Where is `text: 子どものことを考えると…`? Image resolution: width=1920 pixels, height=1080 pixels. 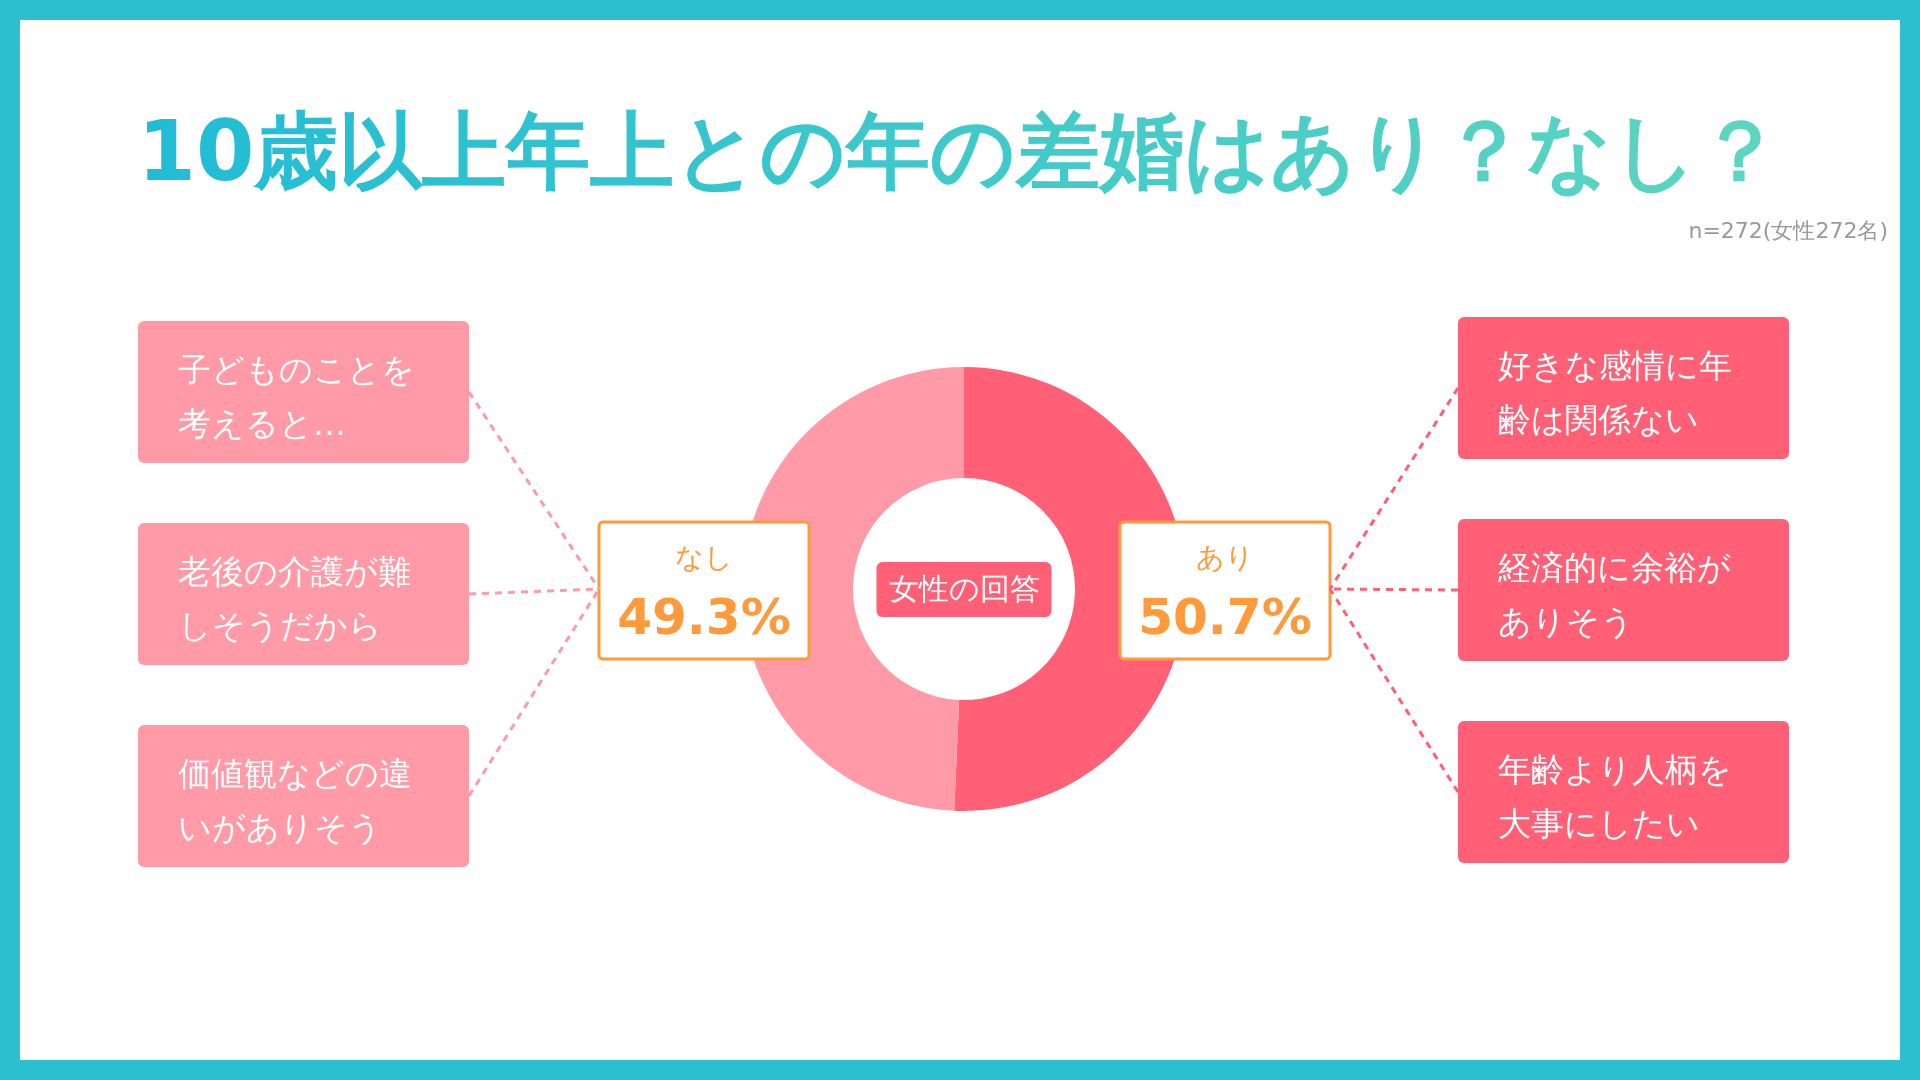 text: 子どものことを考えると… is located at coordinates (296, 396).